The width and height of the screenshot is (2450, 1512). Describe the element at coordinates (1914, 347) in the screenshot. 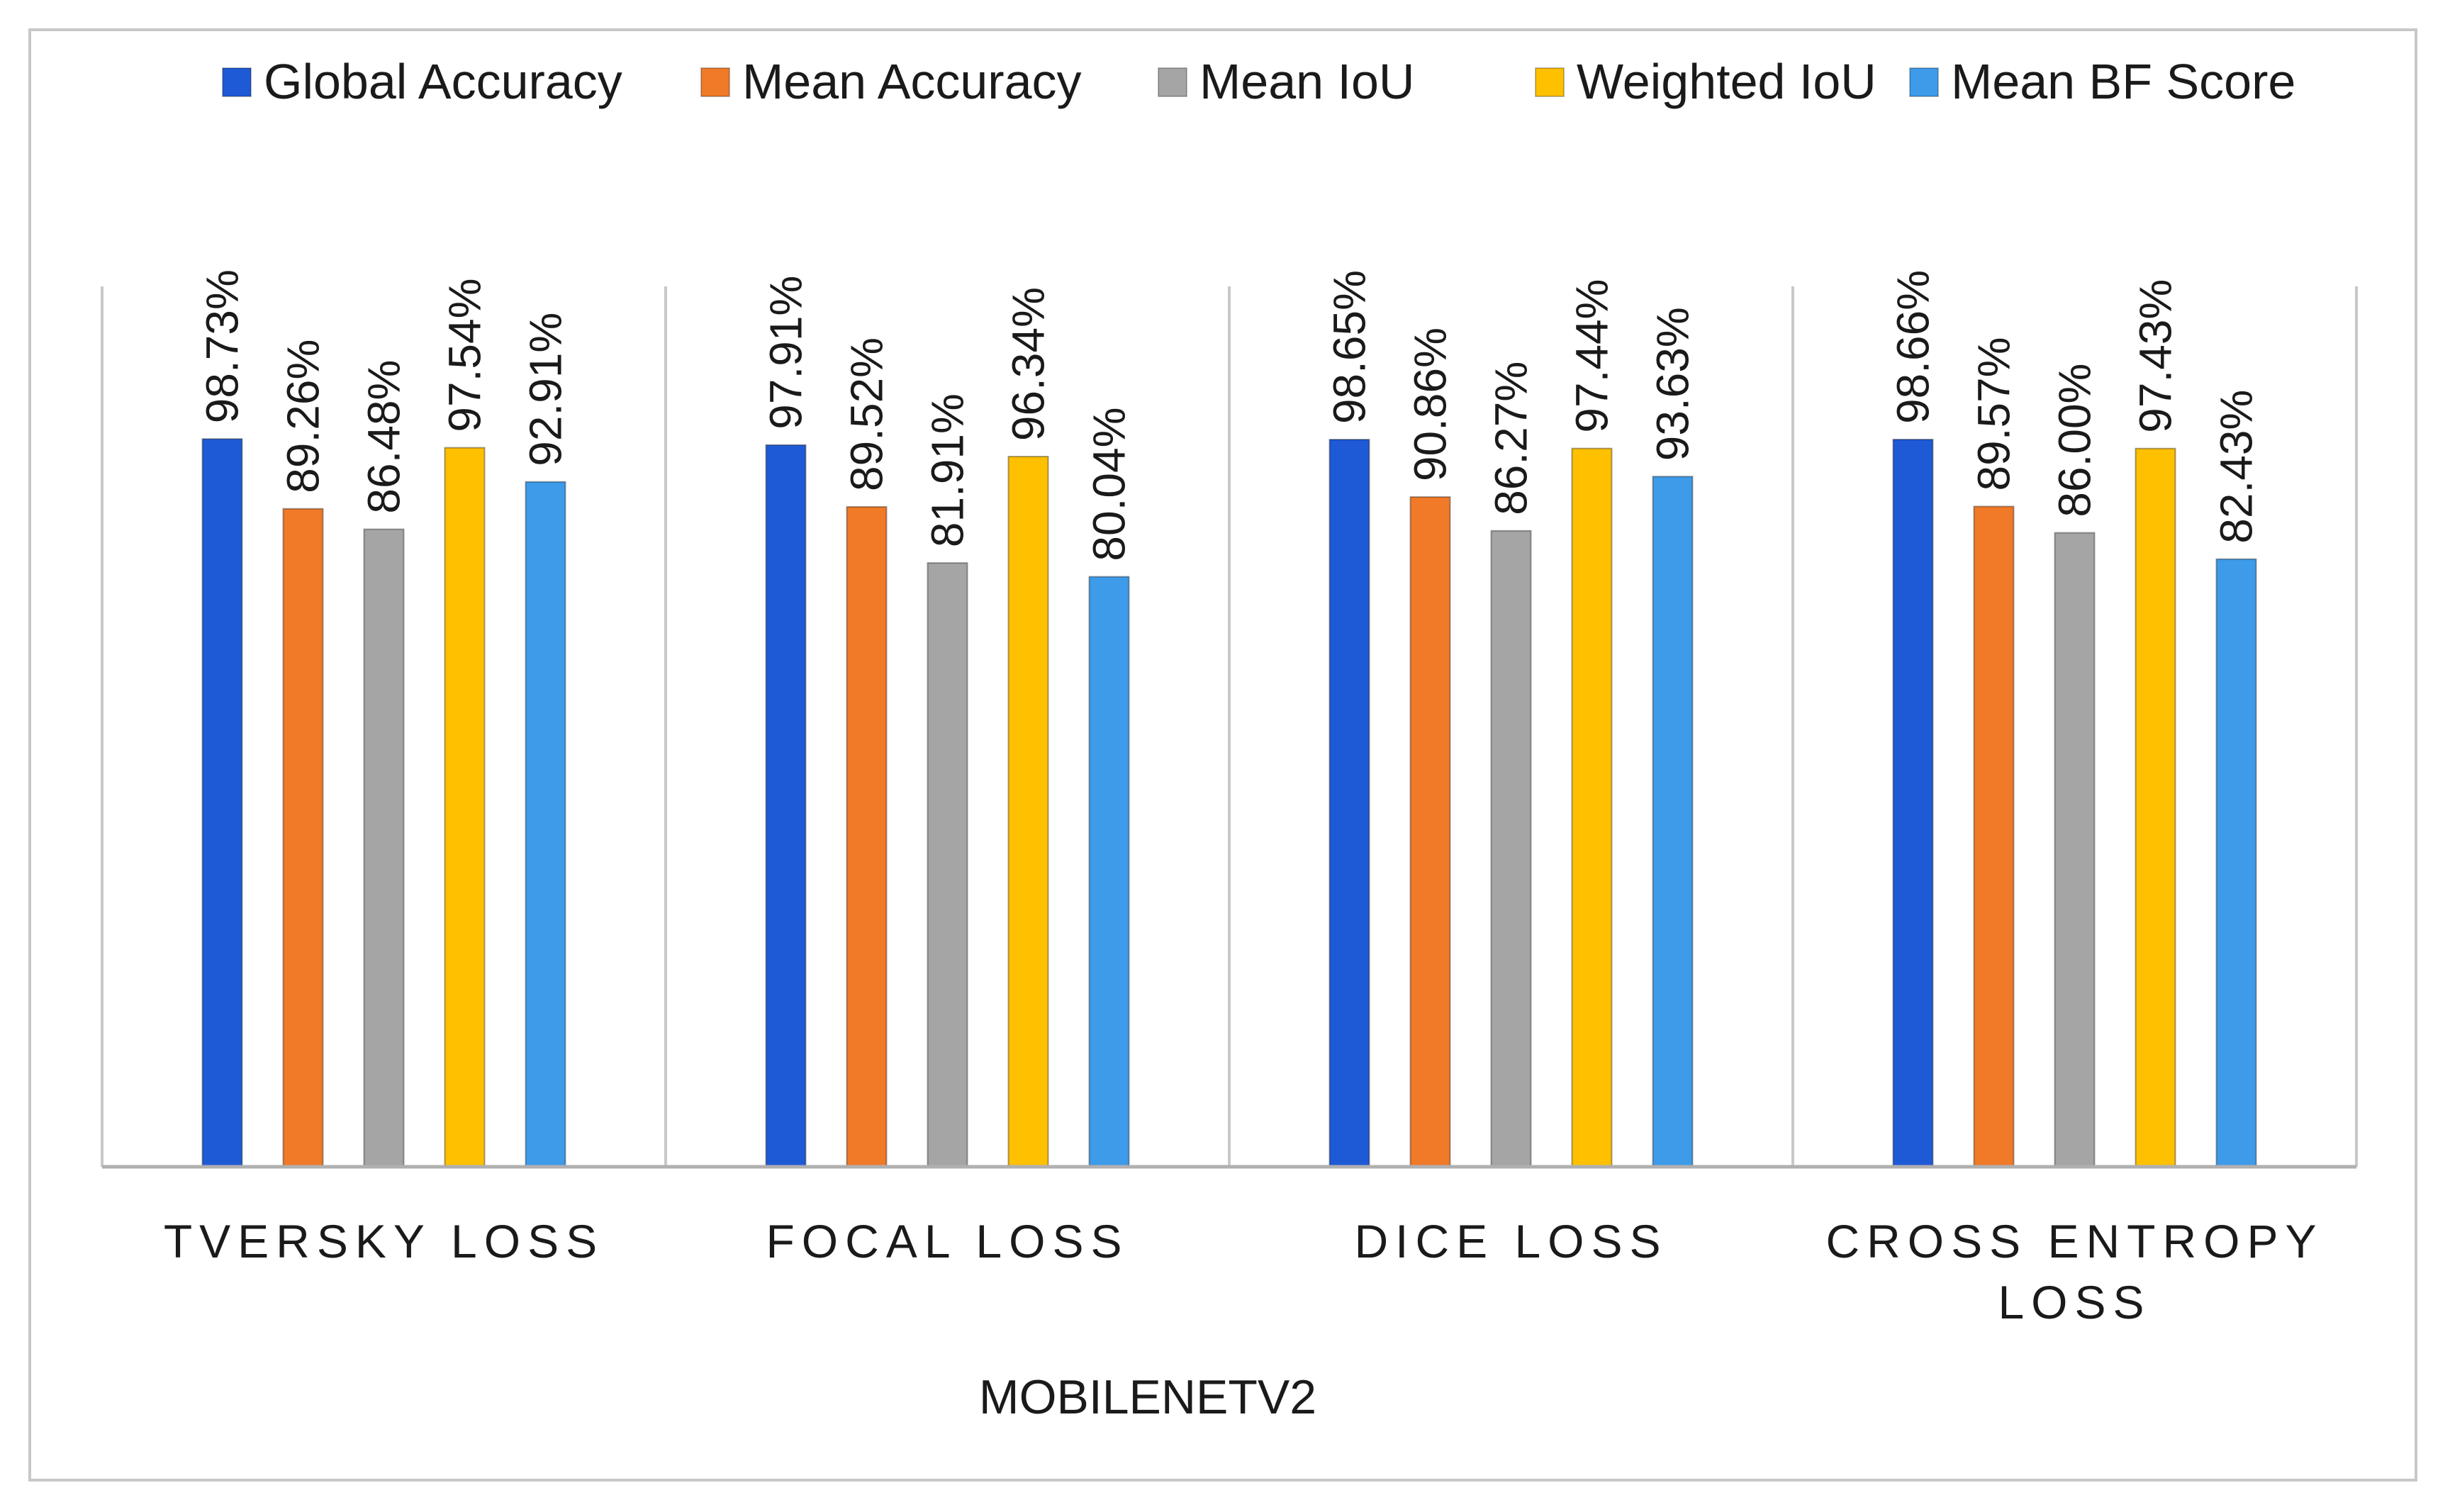

I see `value-label-global-accuracy-cross-entropy-loss: 98.66%` at that location.